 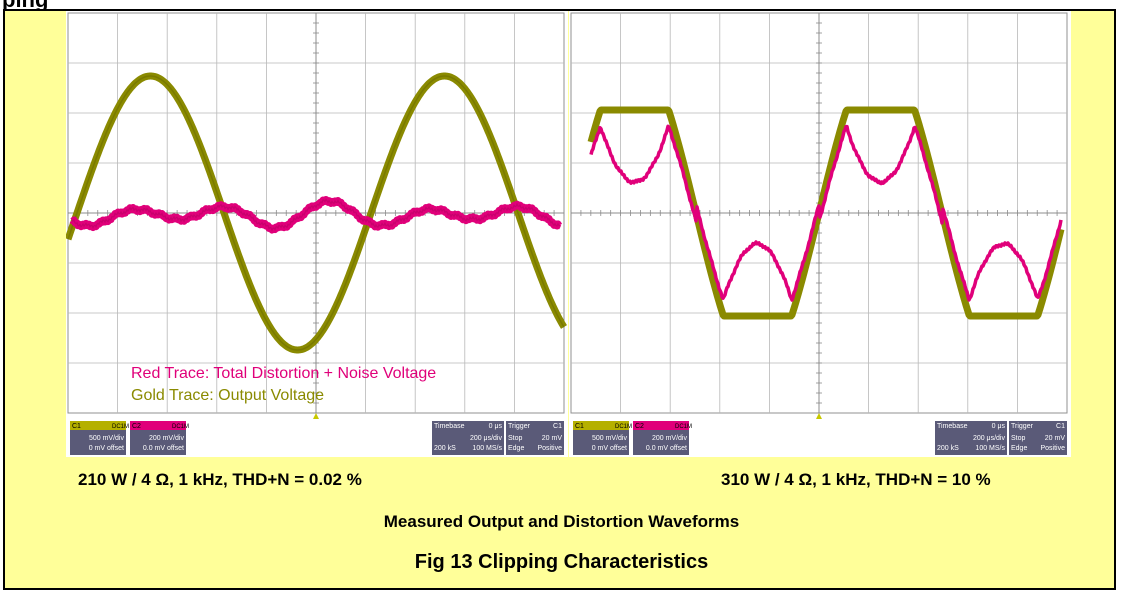 I want to click on legend-gold-trace: Gold Trace: Output Voltage, so click(x=228, y=395).